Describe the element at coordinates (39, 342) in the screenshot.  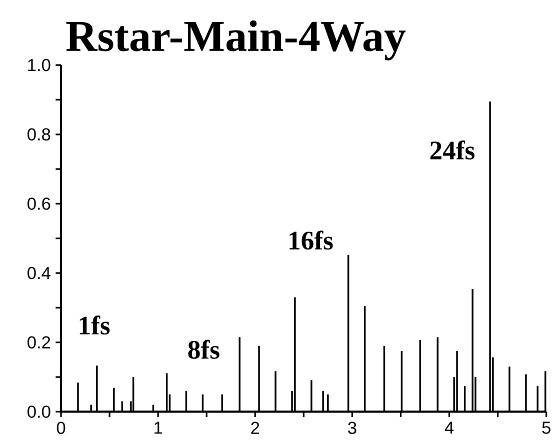
I see `y-tick-label: 0.2` at that location.